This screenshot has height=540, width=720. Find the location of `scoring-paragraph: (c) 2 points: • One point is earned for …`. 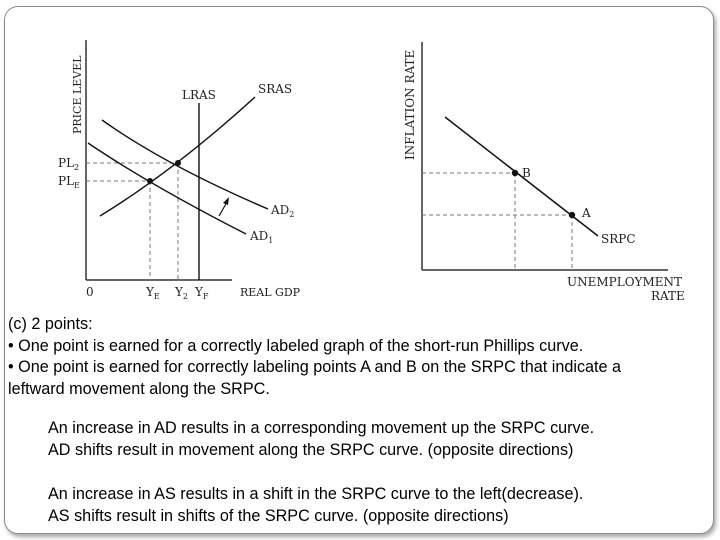

scoring-paragraph: (c) 2 points: • One point is earned for … is located at coordinates (314, 357).